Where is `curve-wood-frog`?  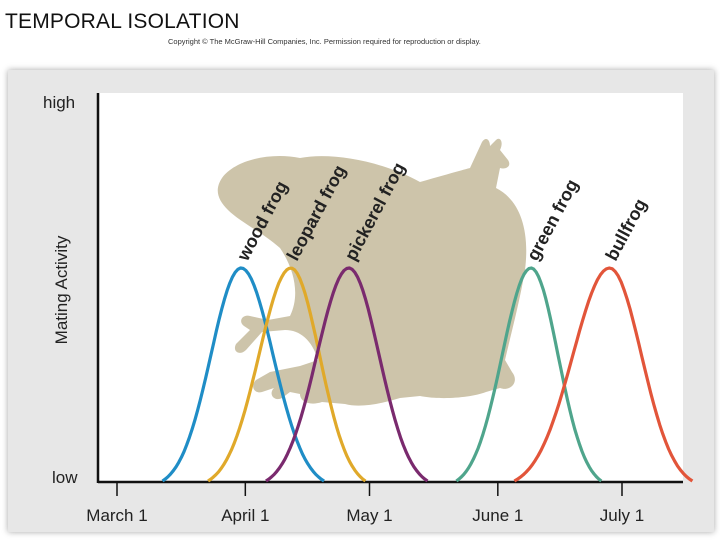
curve-wood-frog is located at coordinates (243, 374).